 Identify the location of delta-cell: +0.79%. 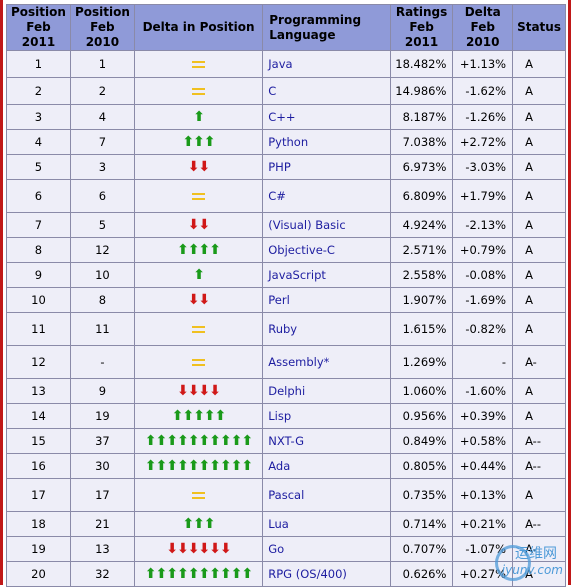
(483, 250).